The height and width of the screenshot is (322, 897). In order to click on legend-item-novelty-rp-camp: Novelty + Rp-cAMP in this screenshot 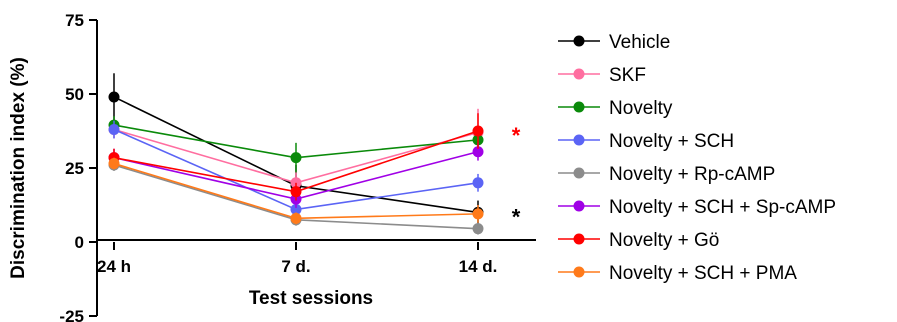, I will do `click(666, 174)`.